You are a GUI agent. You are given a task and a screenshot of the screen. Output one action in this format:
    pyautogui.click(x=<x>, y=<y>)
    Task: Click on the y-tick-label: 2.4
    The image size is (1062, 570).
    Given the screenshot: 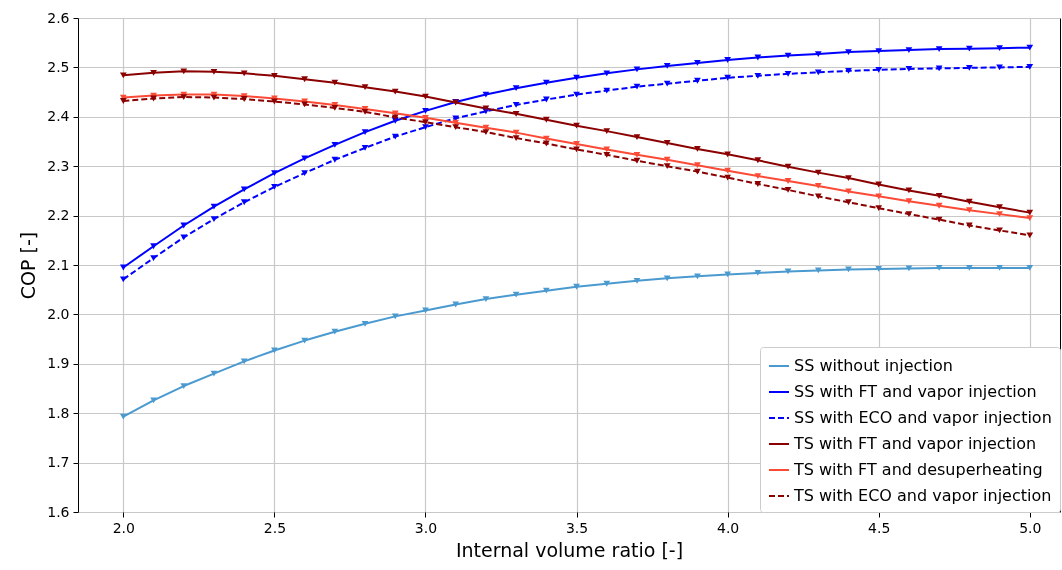 What is the action you would take?
    pyautogui.click(x=58, y=116)
    